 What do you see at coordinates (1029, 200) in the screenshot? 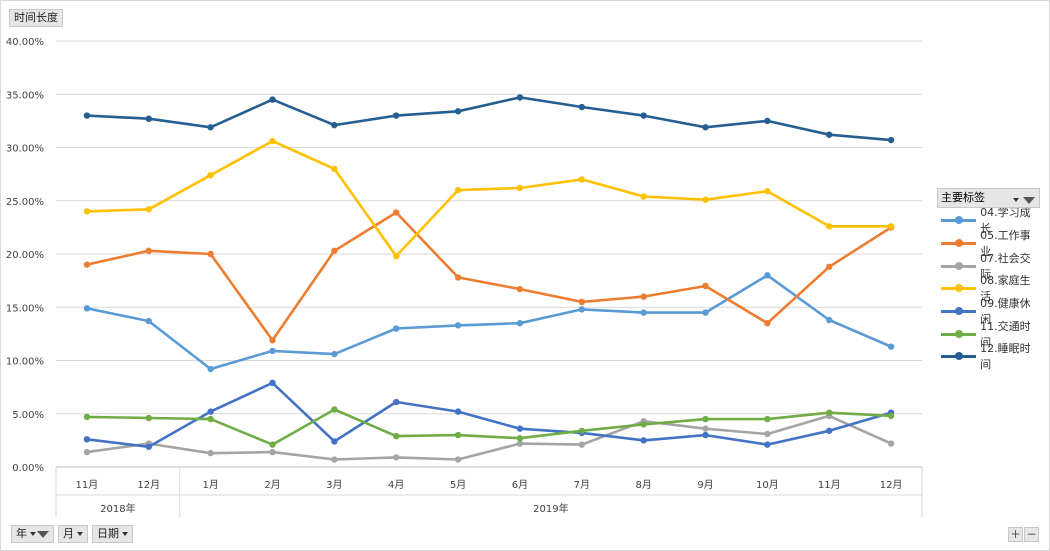
I see `legend-filter-icon` at bounding box center [1029, 200].